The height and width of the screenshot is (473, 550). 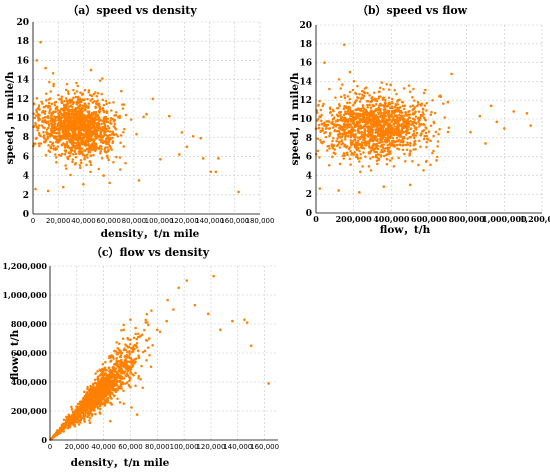 What do you see at coordinates (157, 447) in the screenshot?
I see `x-tick-label: 80,000` at bounding box center [157, 447].